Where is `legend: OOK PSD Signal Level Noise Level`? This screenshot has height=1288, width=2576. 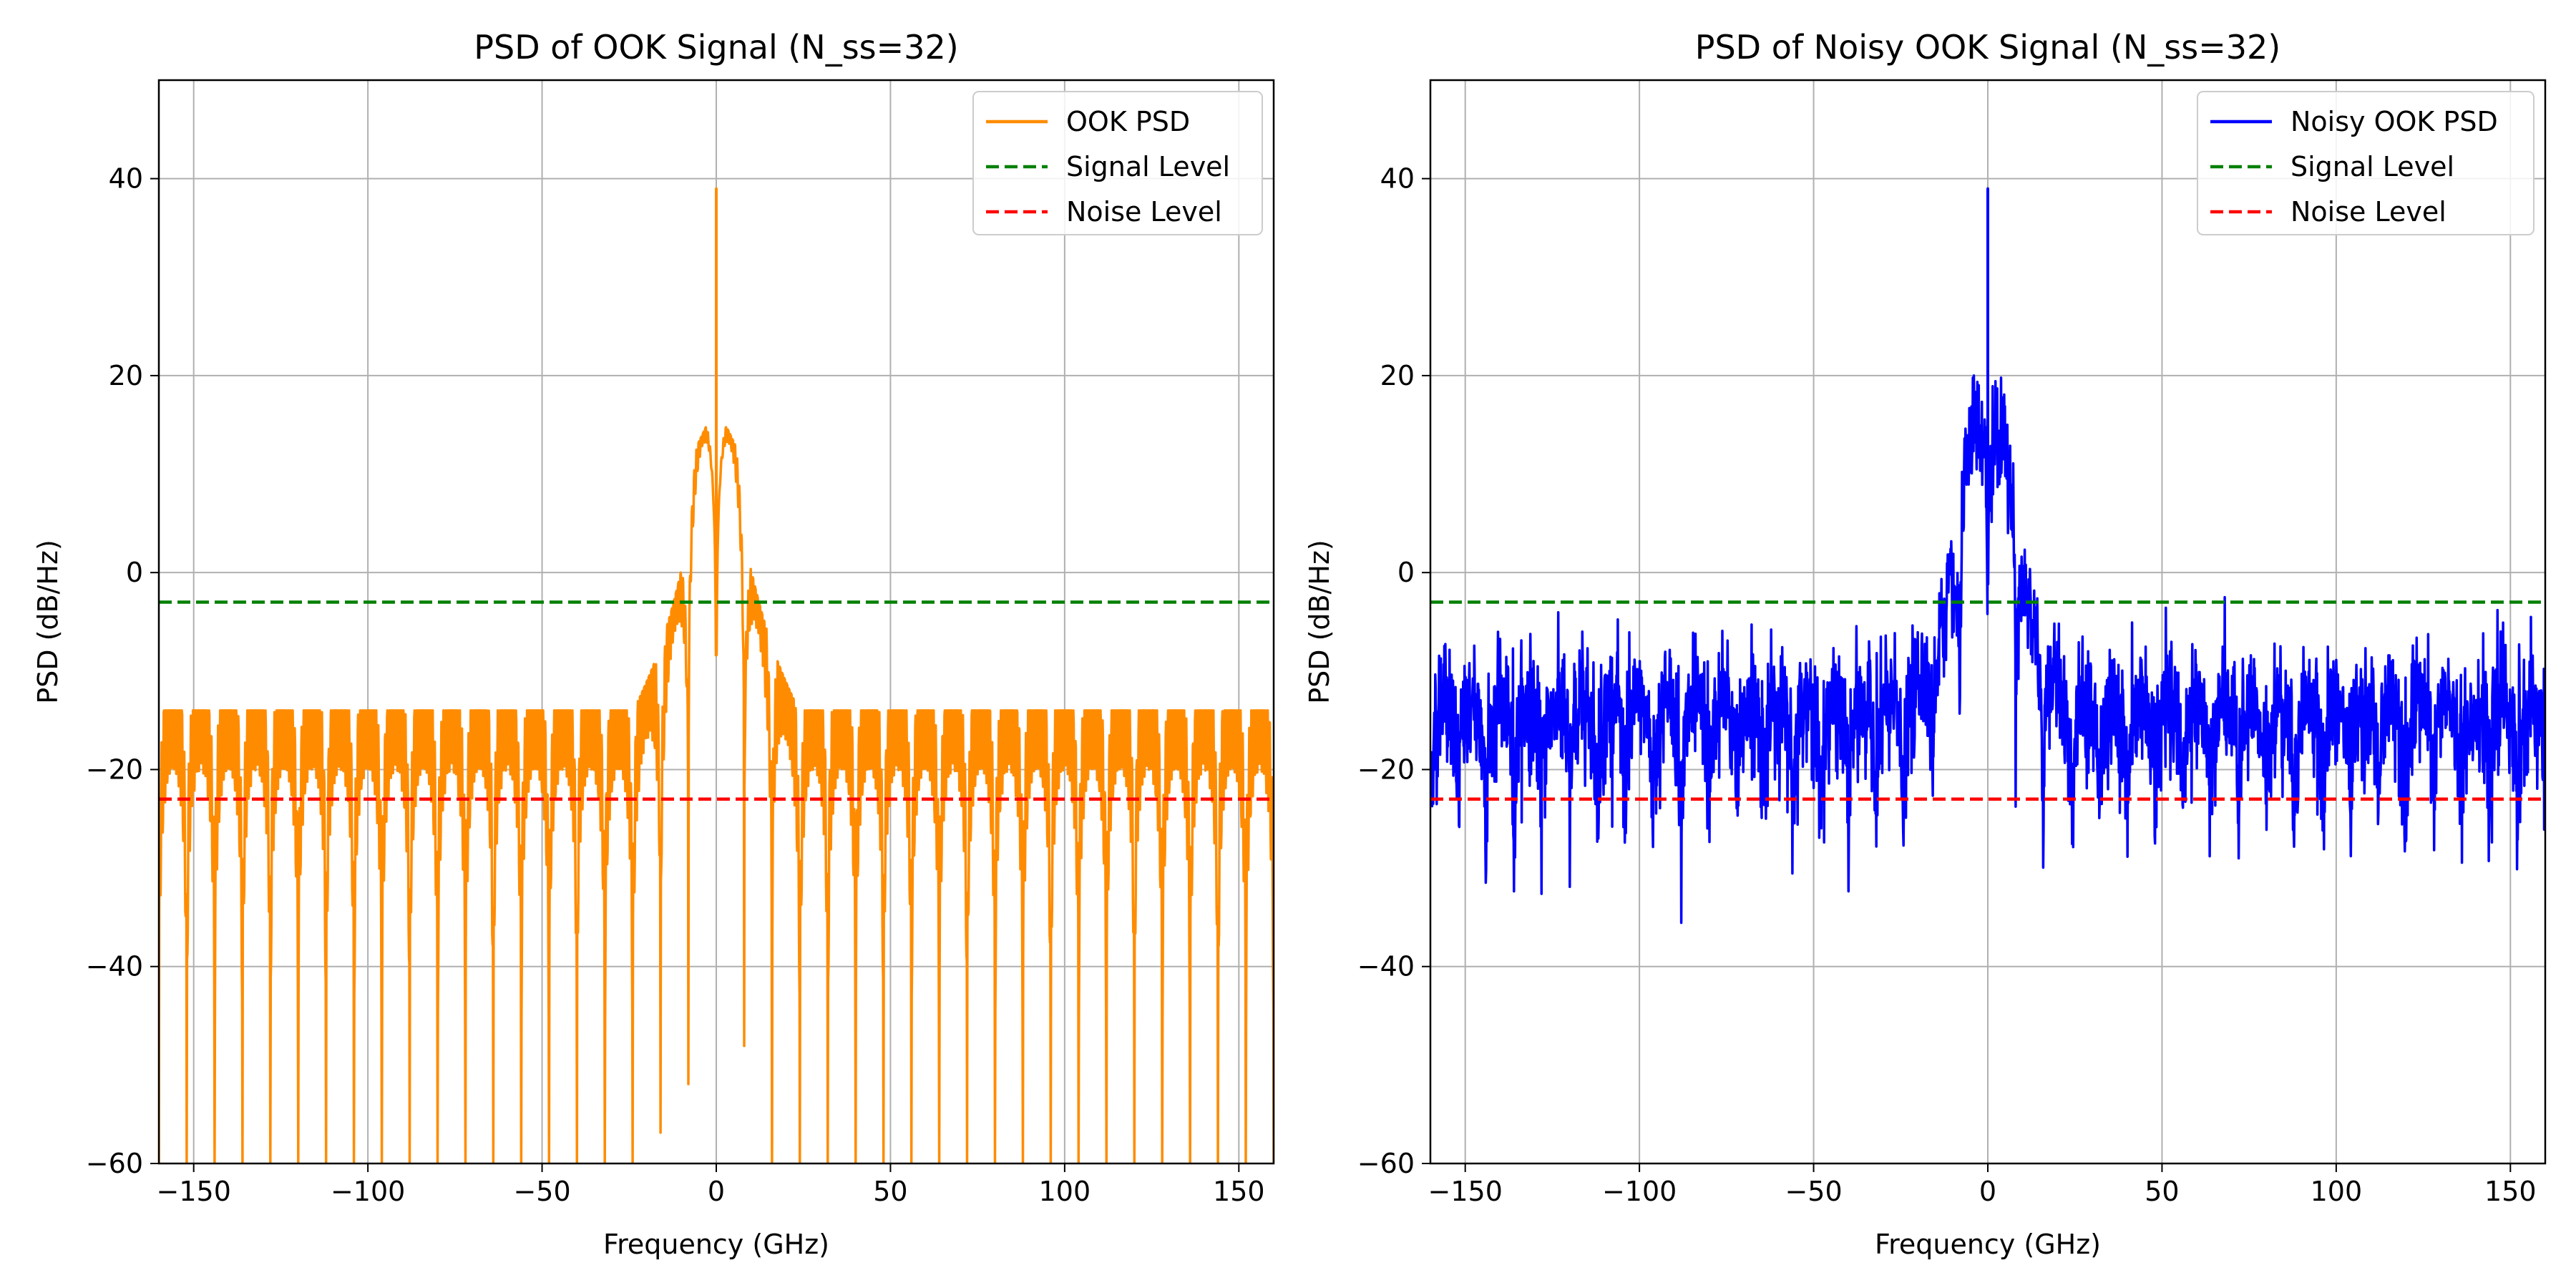
legend: OOK PSD Signal Level Noise Level is located at coordinates (1117, 163).